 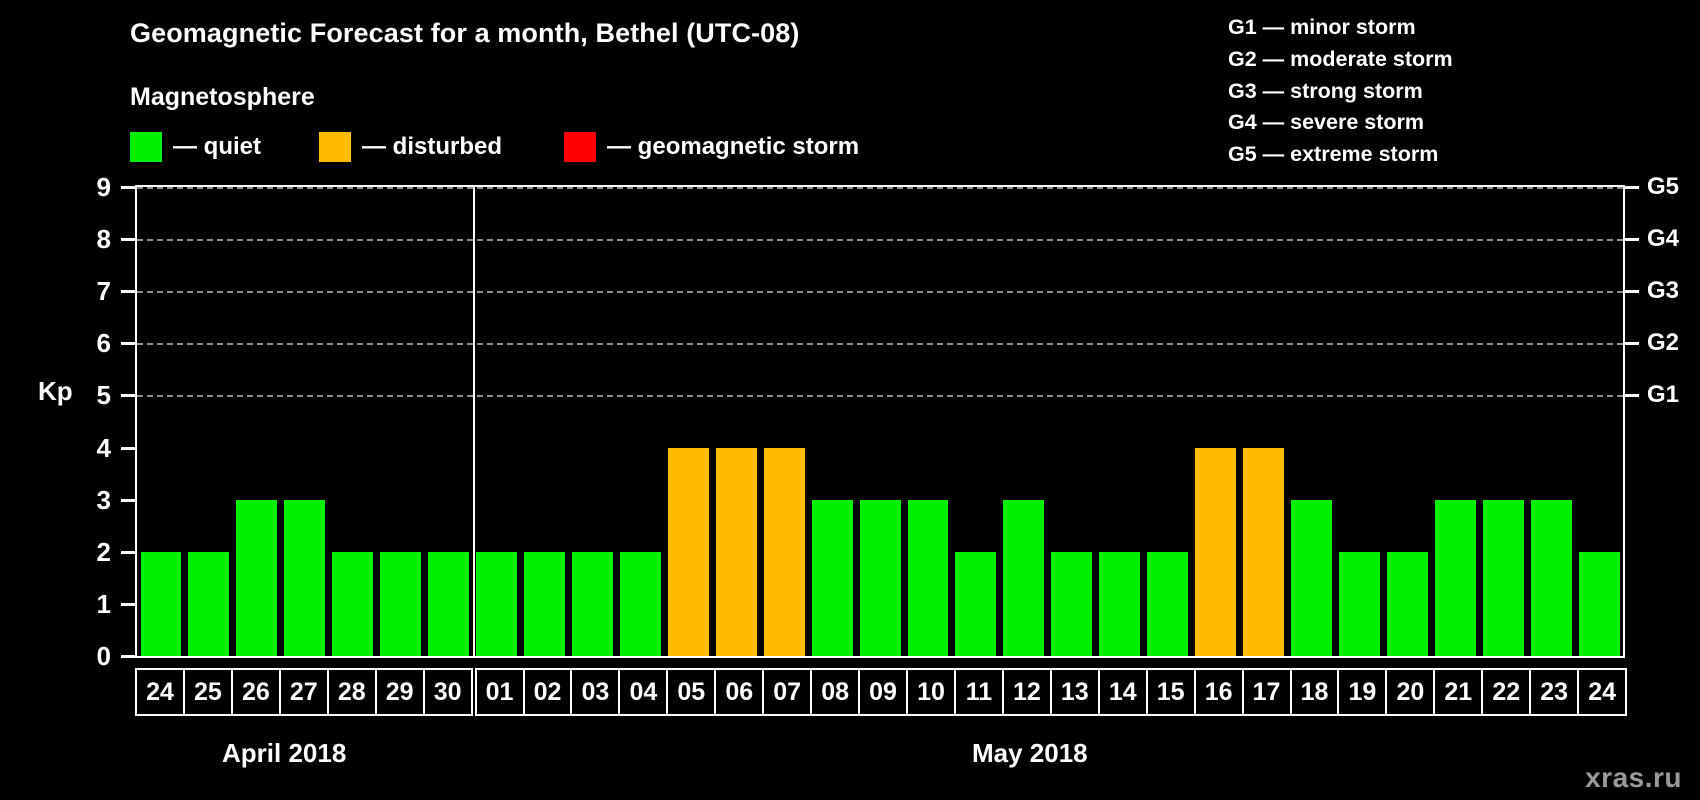 I want to click on date-cell-april-29: 29, so click(x=399, y=692).